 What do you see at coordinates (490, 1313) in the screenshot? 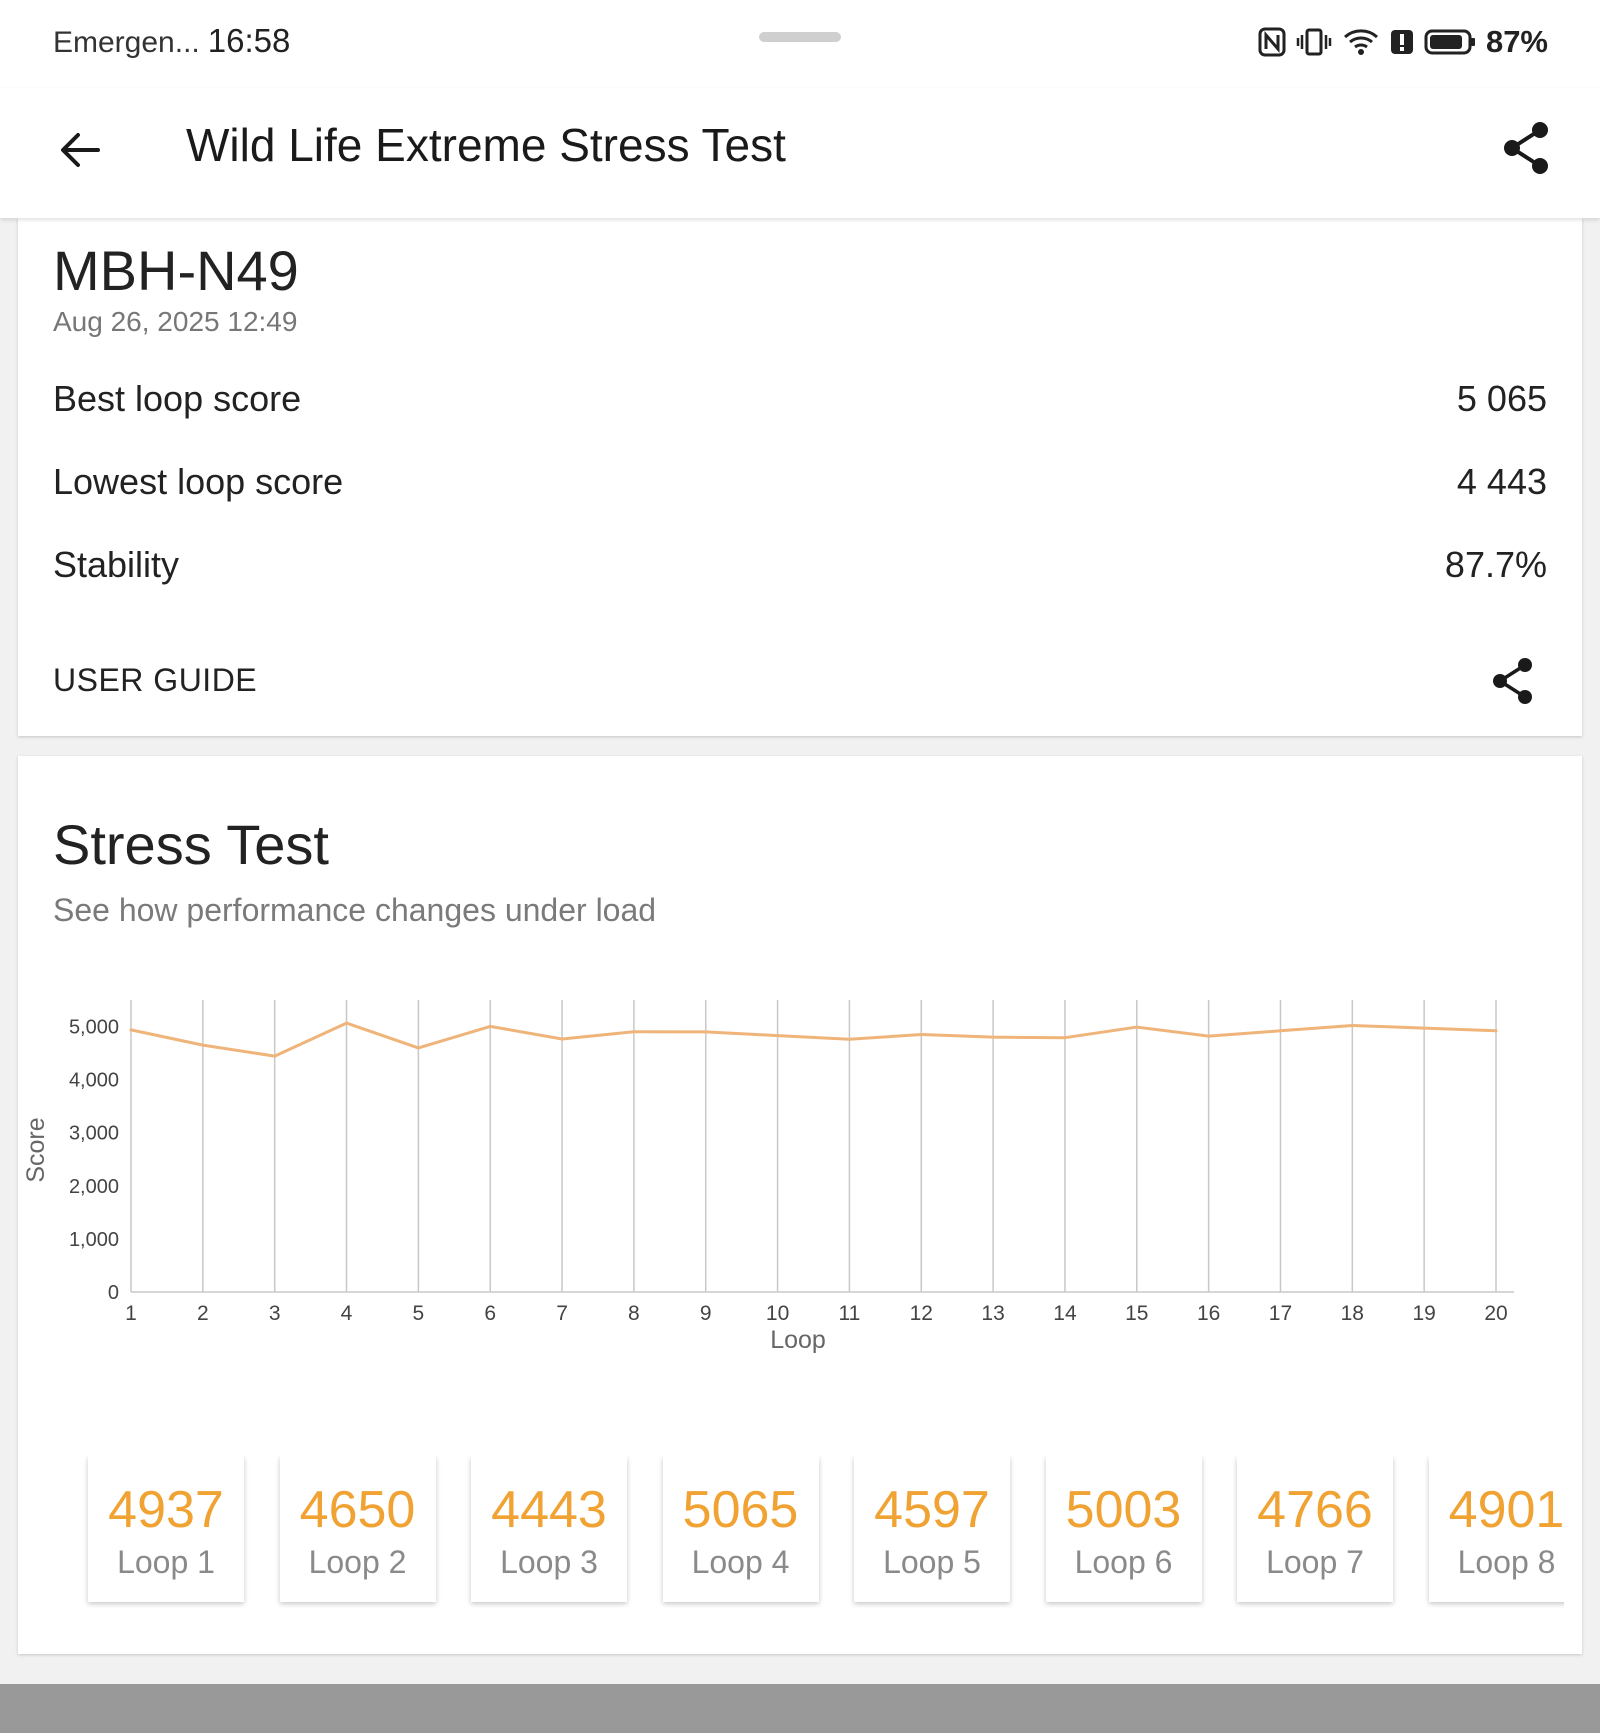
I see `x-tick-label: 6` at bounding box center [490, 1313].